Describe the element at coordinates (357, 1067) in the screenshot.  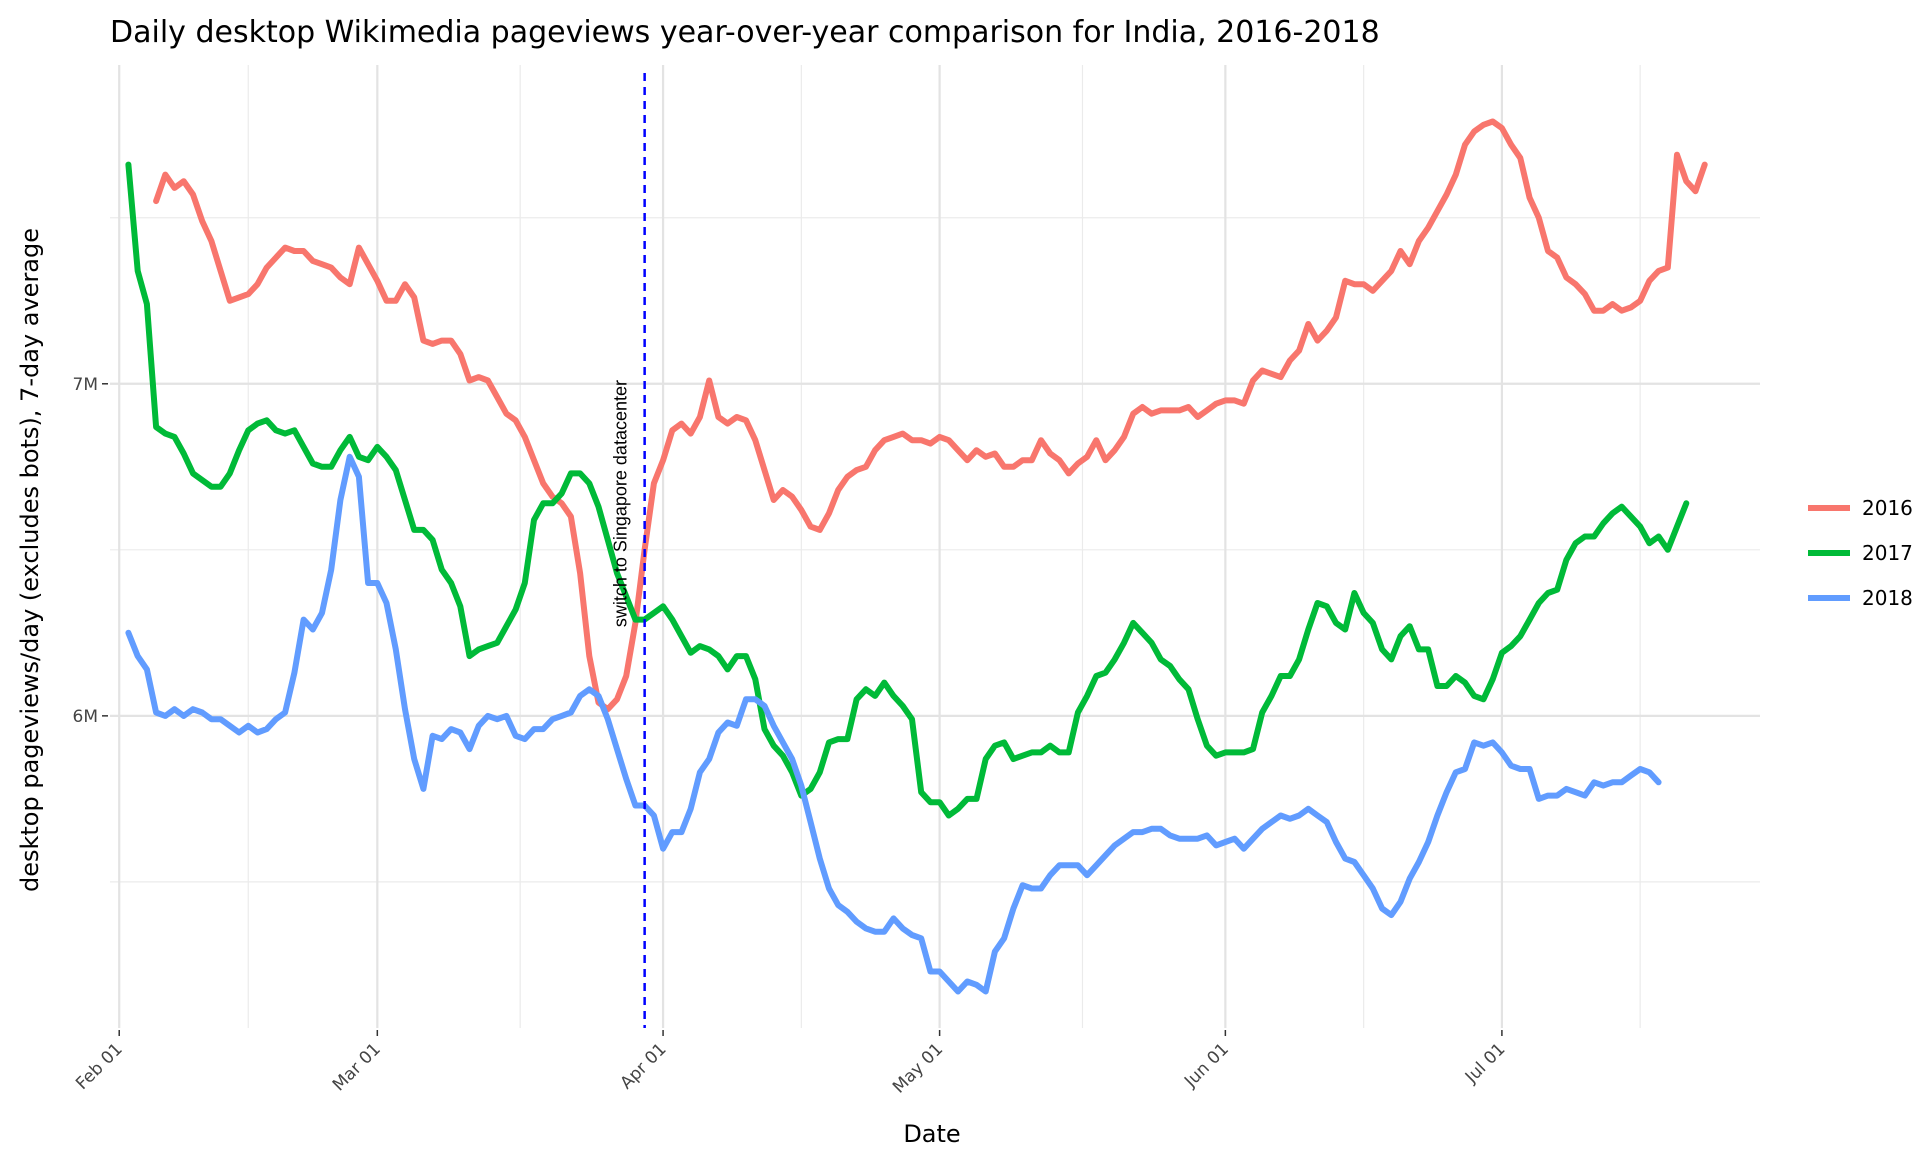
I see `x-tick-label: Mar 01` at that location.